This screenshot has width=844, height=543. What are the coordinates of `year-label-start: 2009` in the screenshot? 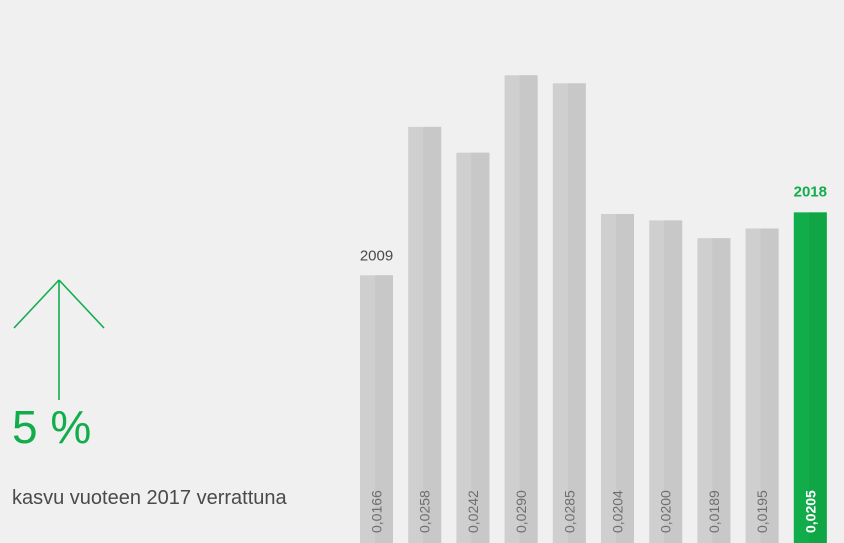 It's located at (376, 255).